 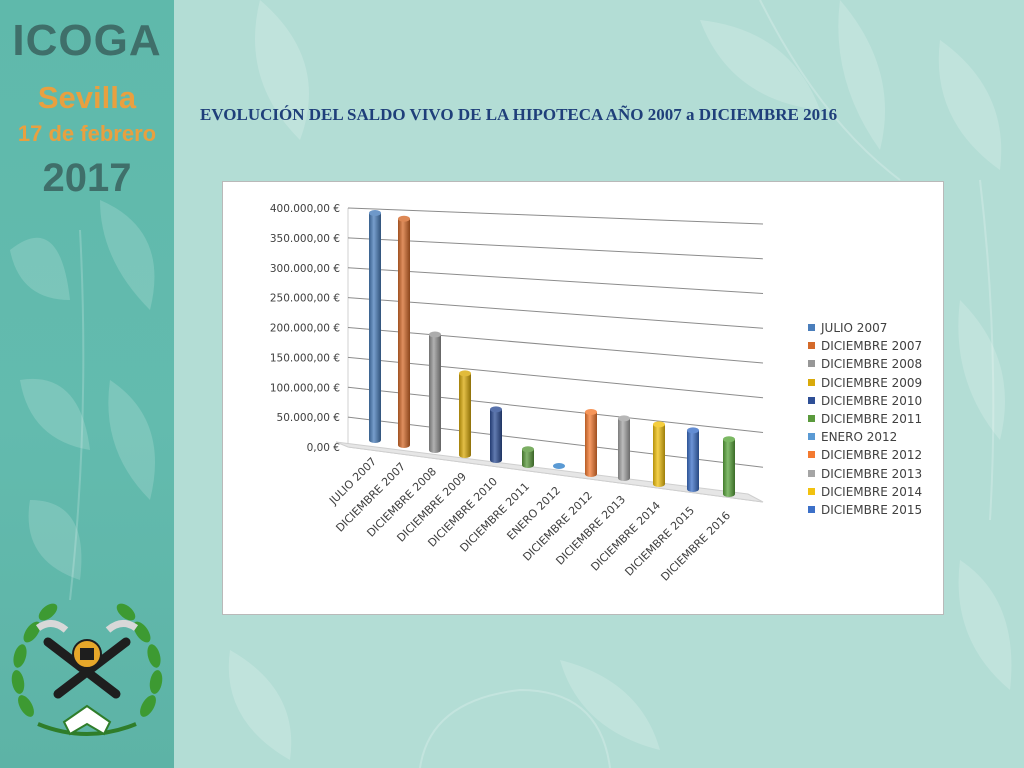 What do you see at coordinates (872, 400) in the screenshot?
I see `legend-label: DICIEMBRE 2010` at bounding box center [872, 400].